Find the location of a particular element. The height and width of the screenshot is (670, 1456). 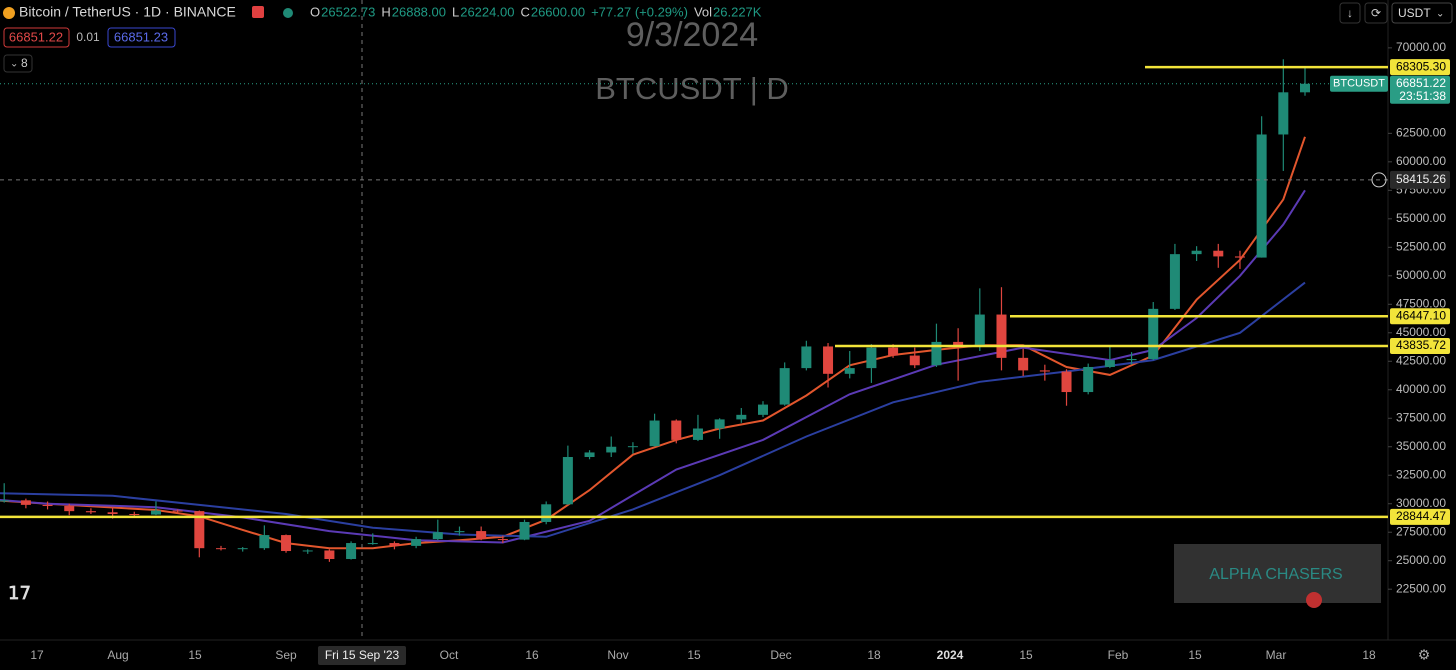

x-tick-label: 18 is located at coordinates (1369, 655).